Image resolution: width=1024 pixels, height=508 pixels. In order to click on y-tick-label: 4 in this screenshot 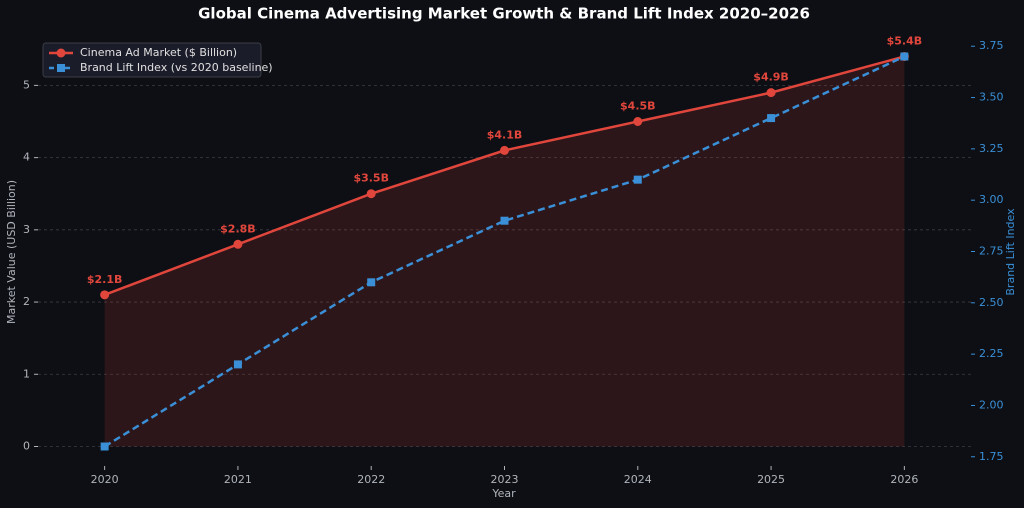, I will do `click(26, 157)`.